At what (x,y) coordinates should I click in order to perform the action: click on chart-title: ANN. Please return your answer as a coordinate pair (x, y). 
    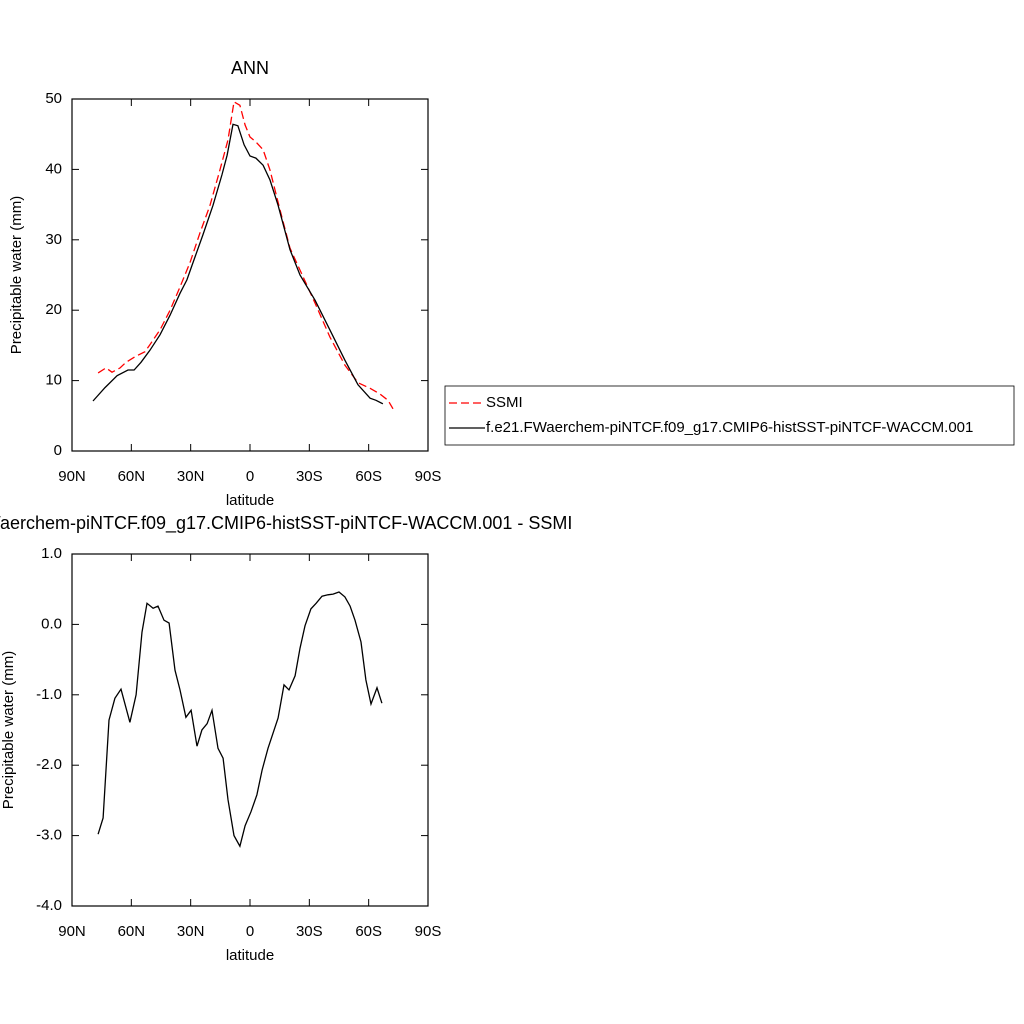
    Looking at the image, I should click on (250, 68).